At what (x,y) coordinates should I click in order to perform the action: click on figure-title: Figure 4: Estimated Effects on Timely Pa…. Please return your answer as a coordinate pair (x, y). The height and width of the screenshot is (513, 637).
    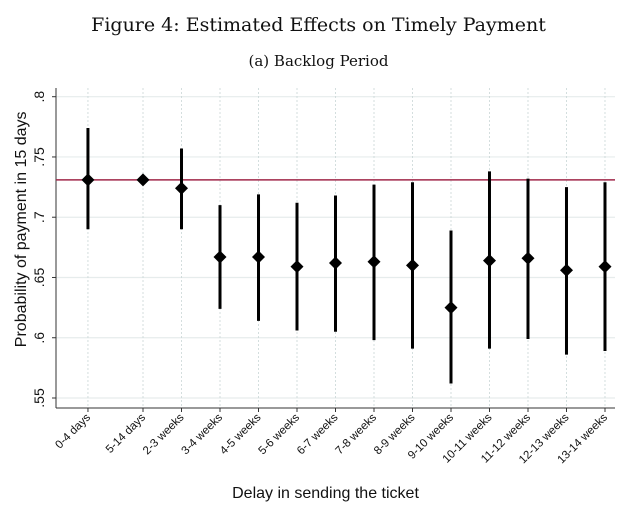
    Looking at the image, I should click on (318, 25).